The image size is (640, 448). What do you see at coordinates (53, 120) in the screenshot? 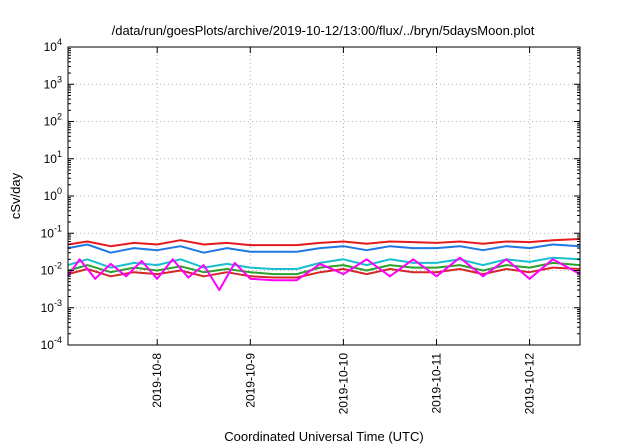
I see `y-tick-label: 10²` at bounding box center [53, 120].